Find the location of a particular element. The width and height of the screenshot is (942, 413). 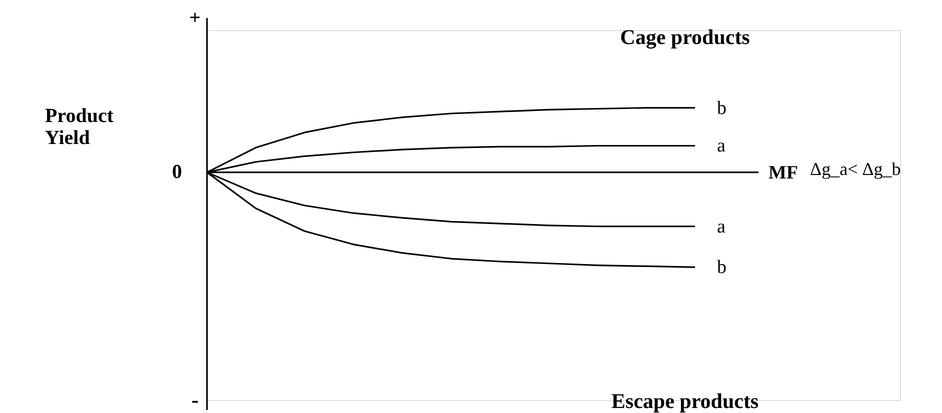

y-axis-title: Product Yield is located at coordinates (79, 127).